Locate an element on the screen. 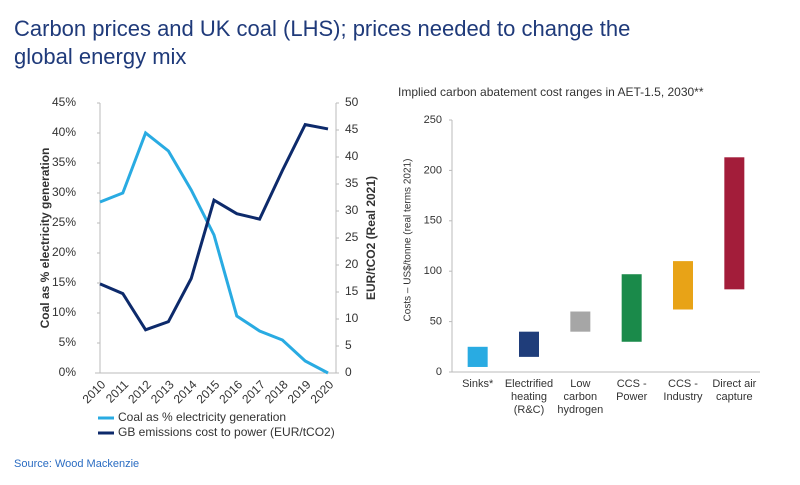  page-title: global energy mix is located at coordinates (100, 56).